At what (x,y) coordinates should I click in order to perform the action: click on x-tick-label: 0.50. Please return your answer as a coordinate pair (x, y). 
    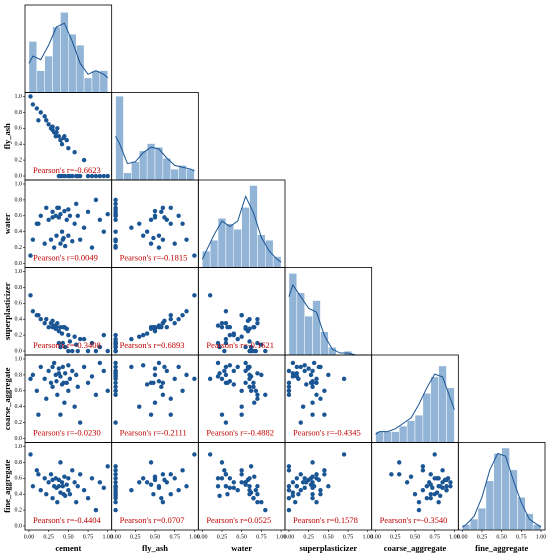
    Looking at the image, I should click on (68, 537).